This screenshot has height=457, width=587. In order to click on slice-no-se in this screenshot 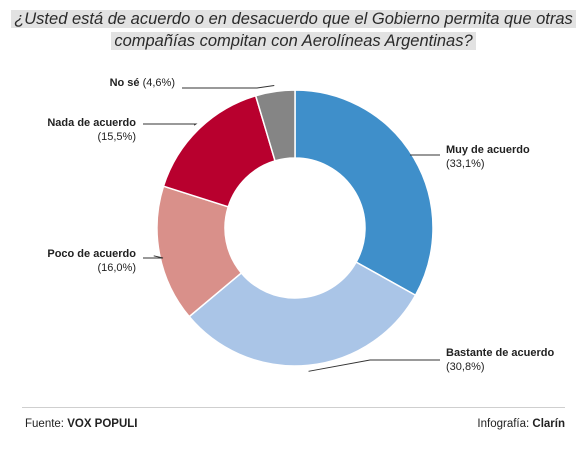, I will do `click(275, 125)`.